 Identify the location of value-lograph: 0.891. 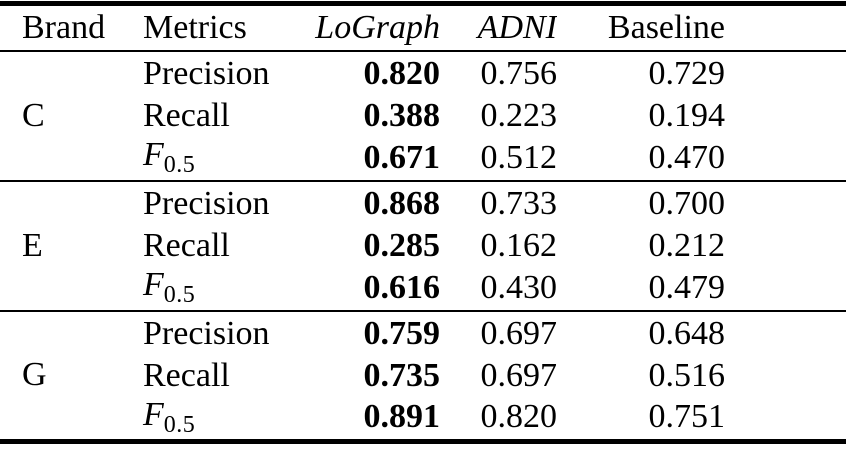
(402, 416).